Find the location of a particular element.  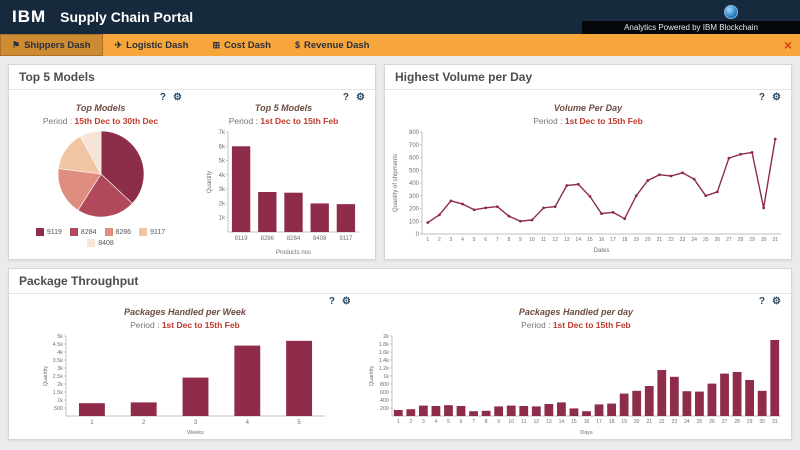

svg-text: 1 is located at coordinates (92, 423).